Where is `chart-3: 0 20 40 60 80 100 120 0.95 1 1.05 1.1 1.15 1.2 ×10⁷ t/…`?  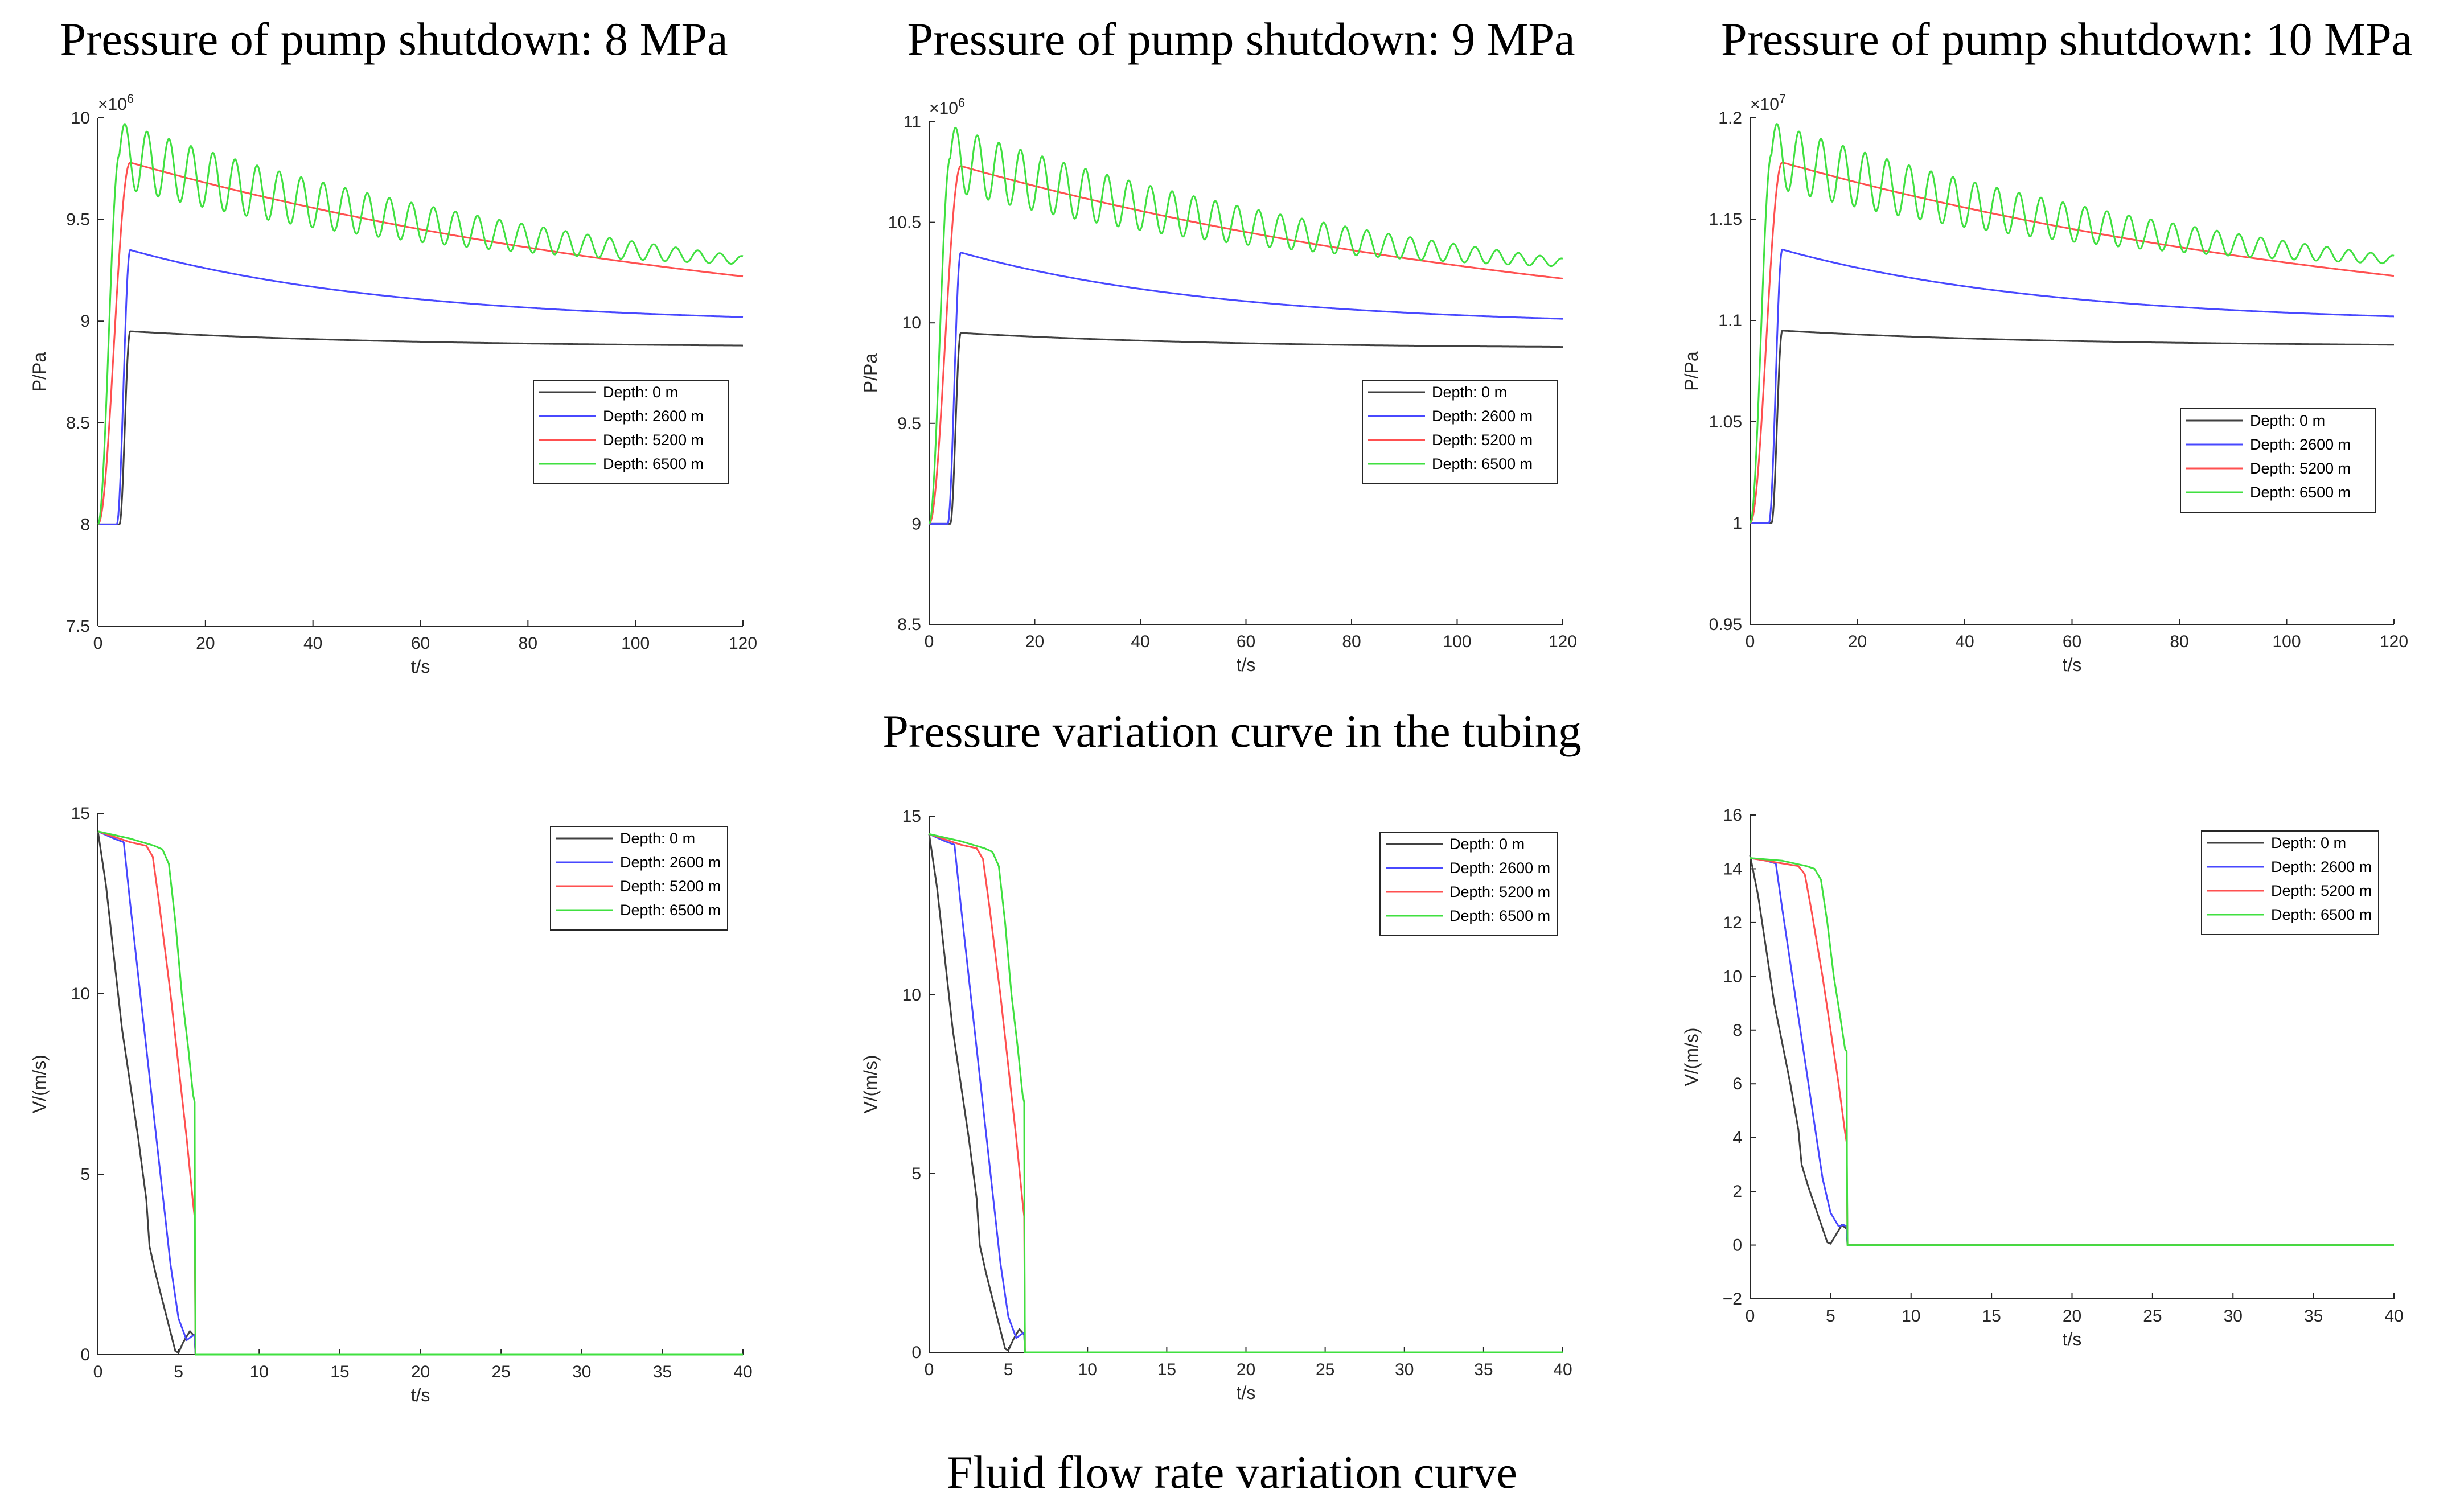
chart-3: 0 20 40 60 80 100 120 0.95 1 1.05 1.1 1.15 1.2 ×10⁷ t/… is located at coordinates (2044, 383).